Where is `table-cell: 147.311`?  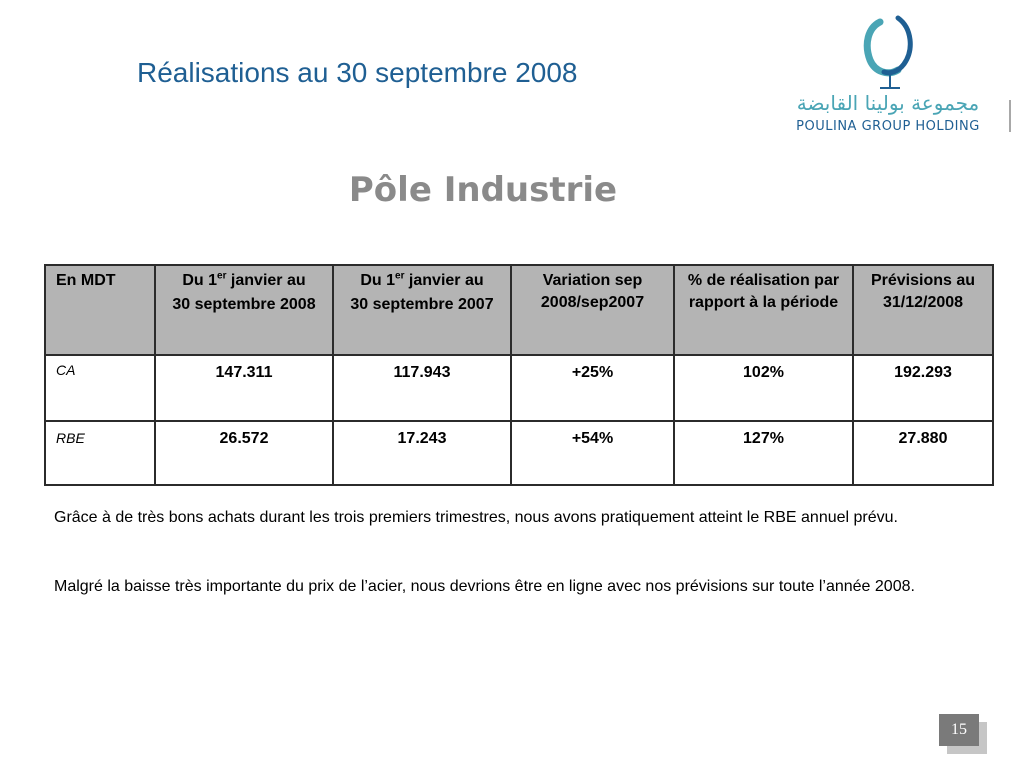 table-cell: 147.311 is located at coordinates (244, 388).